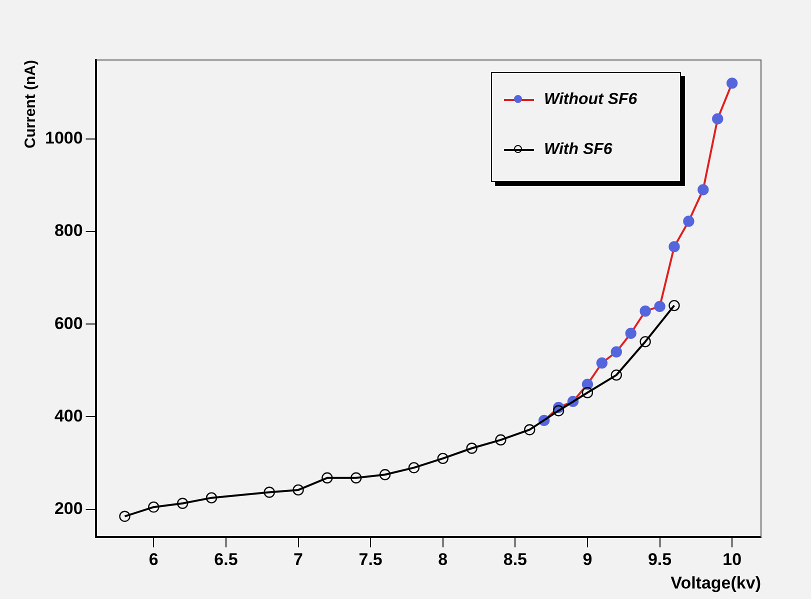  What do you see at coordinates (587, 560) in the screenshot?
I see `x-tick-label: 9` at bounding box center [587, 560].